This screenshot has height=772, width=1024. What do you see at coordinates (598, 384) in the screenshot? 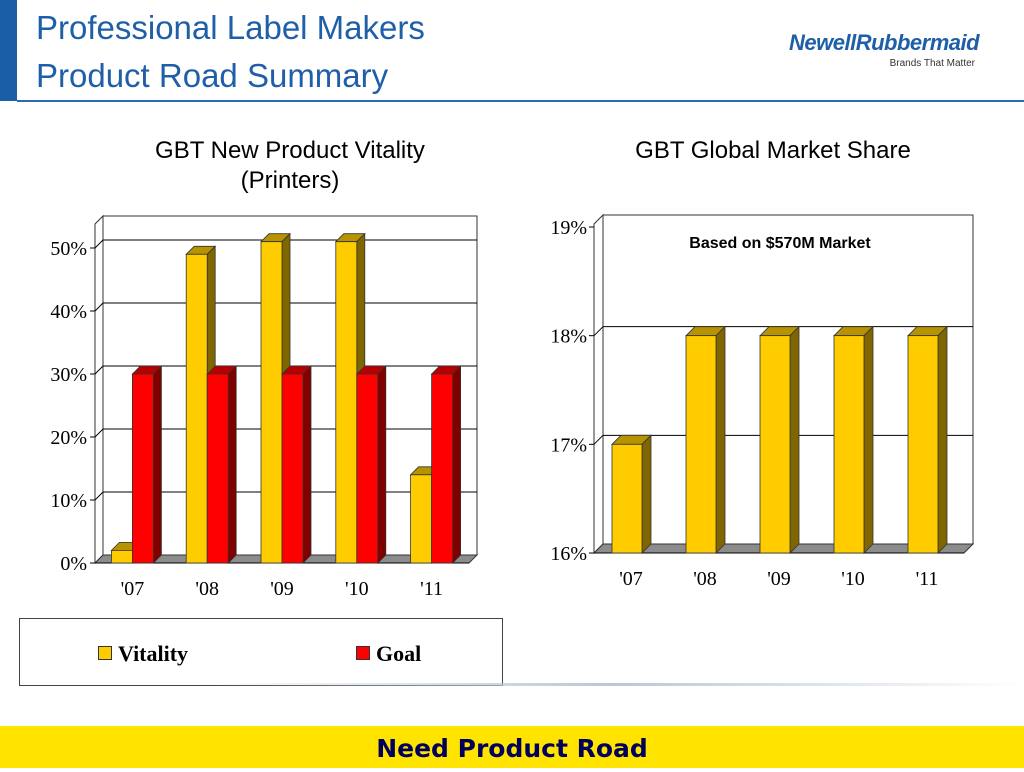
I see `share-left-wall` at bounding box center [598, 384].